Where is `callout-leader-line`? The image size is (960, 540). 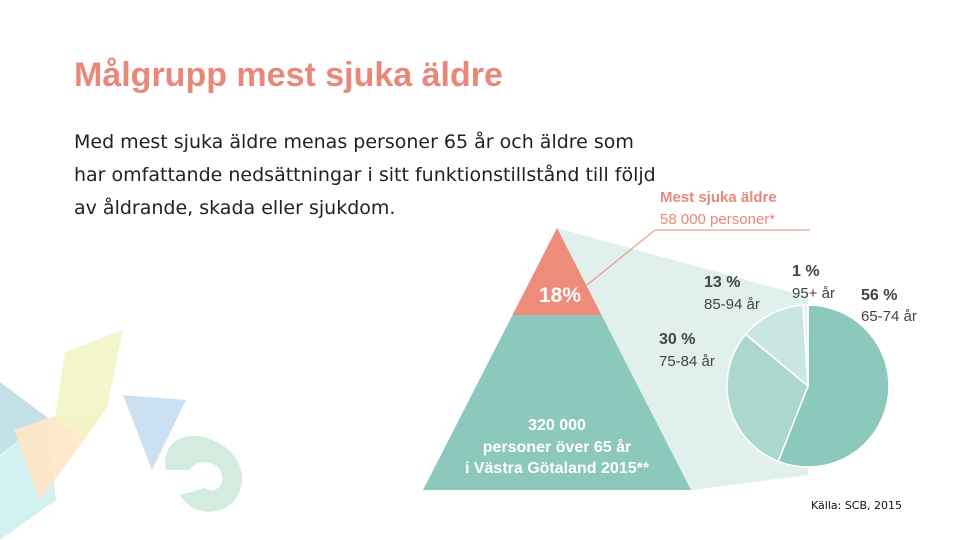 callout-leader-line is located at coordinates (621, 257).